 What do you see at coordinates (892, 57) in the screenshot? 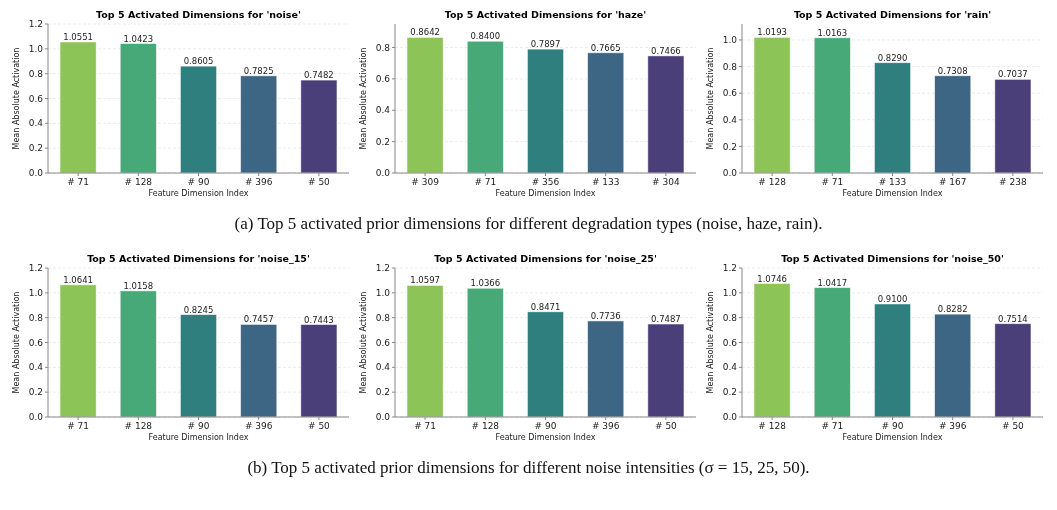
I see `data-label: 0.8290` at bounding box center [892, 57].